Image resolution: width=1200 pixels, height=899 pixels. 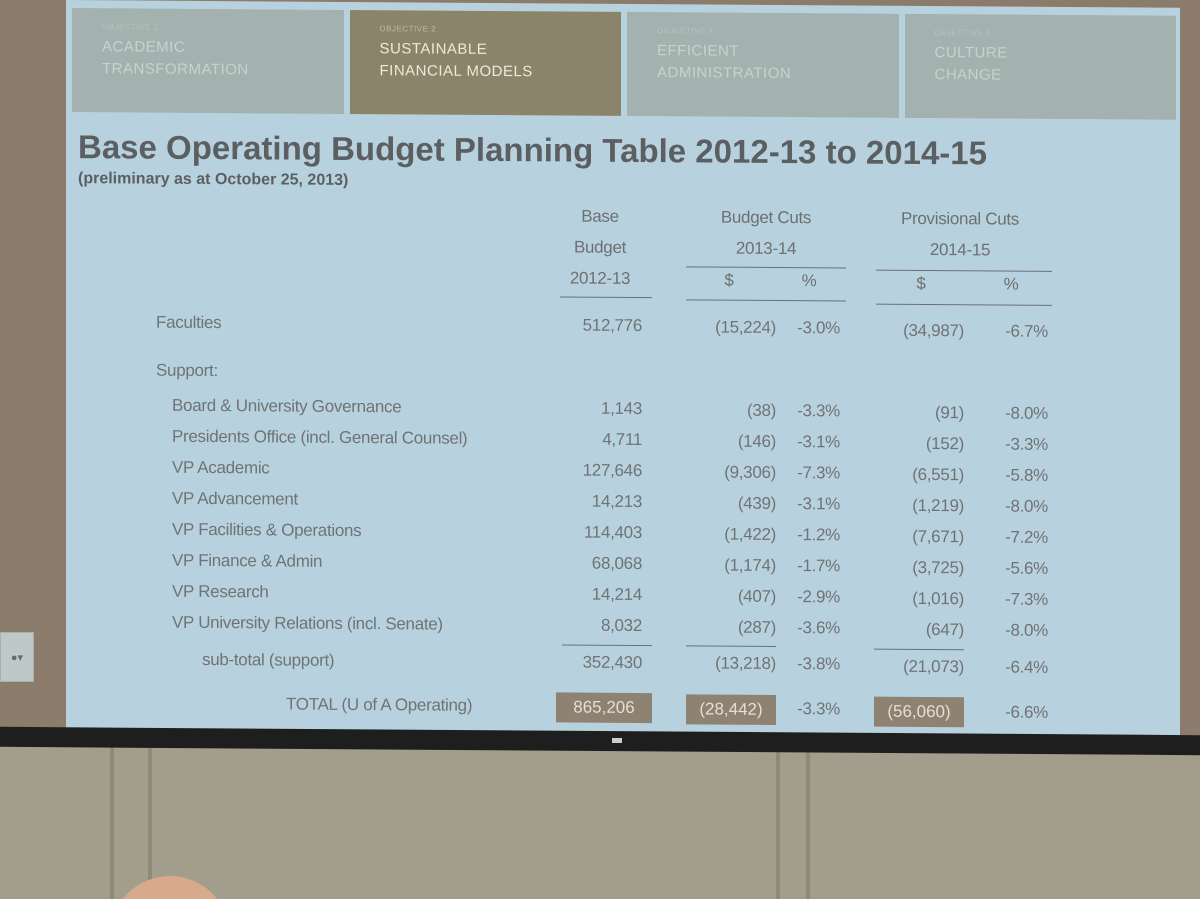 I want to click on tab-label: CULTURE, so click(x=971, y=53).